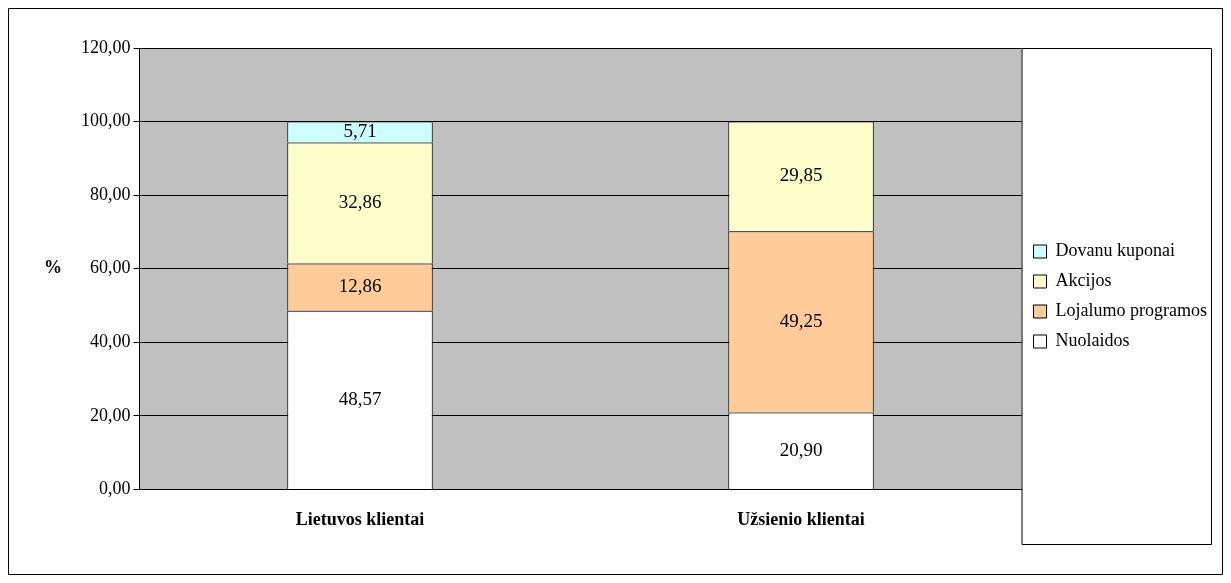 This screenshot has height=583, width=1231. I want to click on y-tick-label: 40,00, so click(110, 341).